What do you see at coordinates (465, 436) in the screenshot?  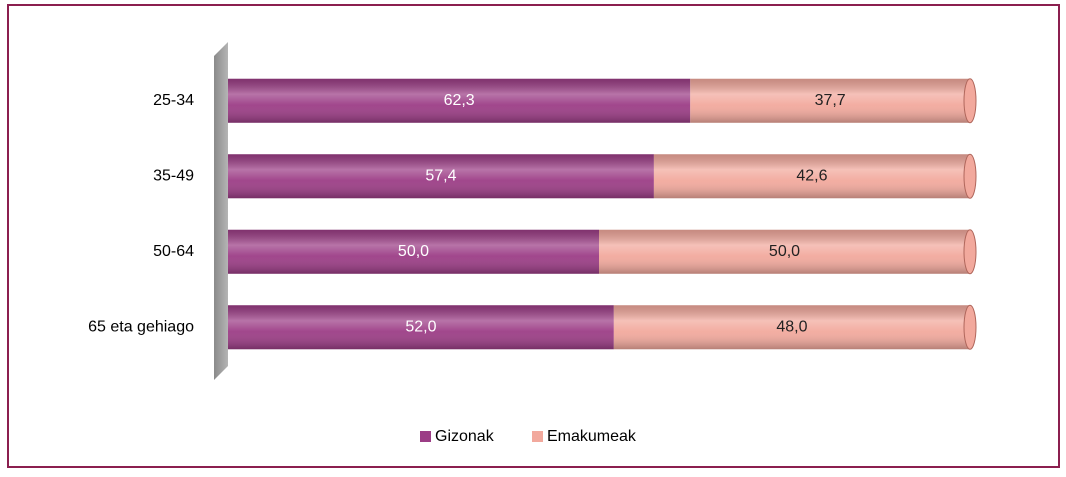 I see `legend-label: Gizonak` at bounding box center [465, 436].